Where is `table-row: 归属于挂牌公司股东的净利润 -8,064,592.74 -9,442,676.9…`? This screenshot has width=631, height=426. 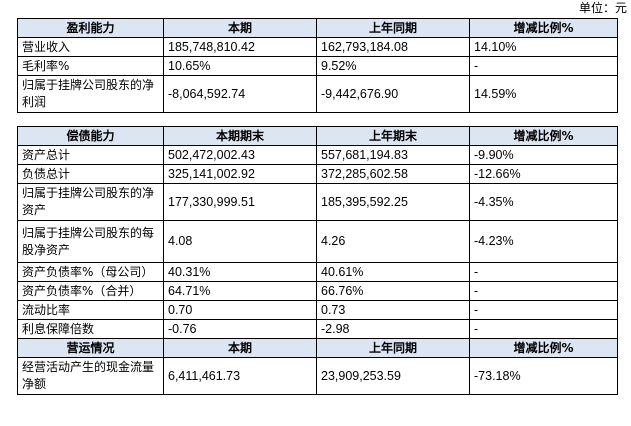
table-row: 归属于挂牌公司股东的净利润 -8,064,592.74 -9,442,676.9… is located at coordinates (317, 94).